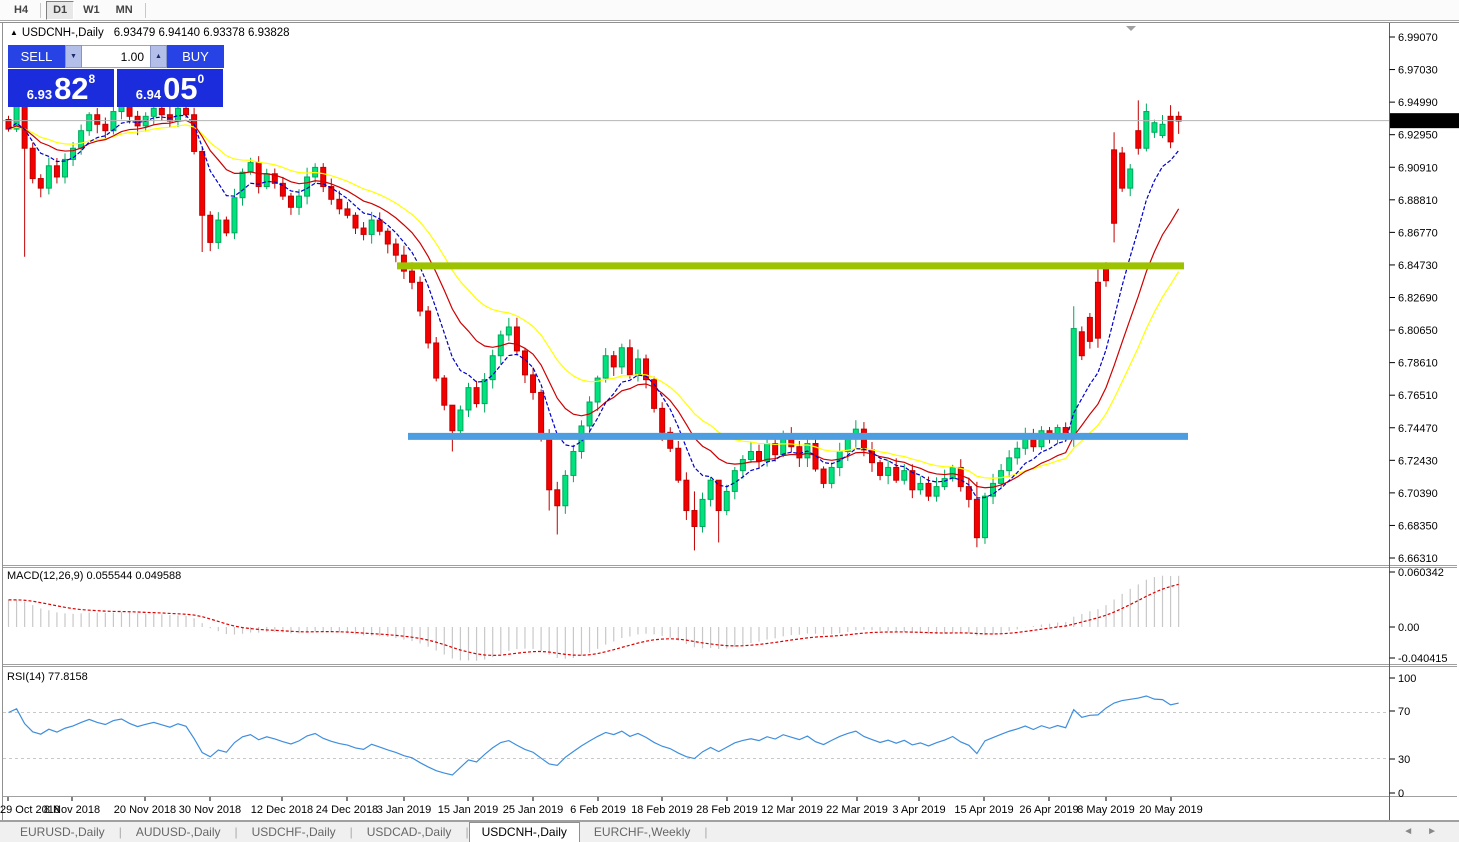 Image resolution: width=1459 pixels, height=842 pixels. Describe the element at coordinates (62, 33) in the screenshot. I see `symbol-name: USDCNH-,Daily` at that location.